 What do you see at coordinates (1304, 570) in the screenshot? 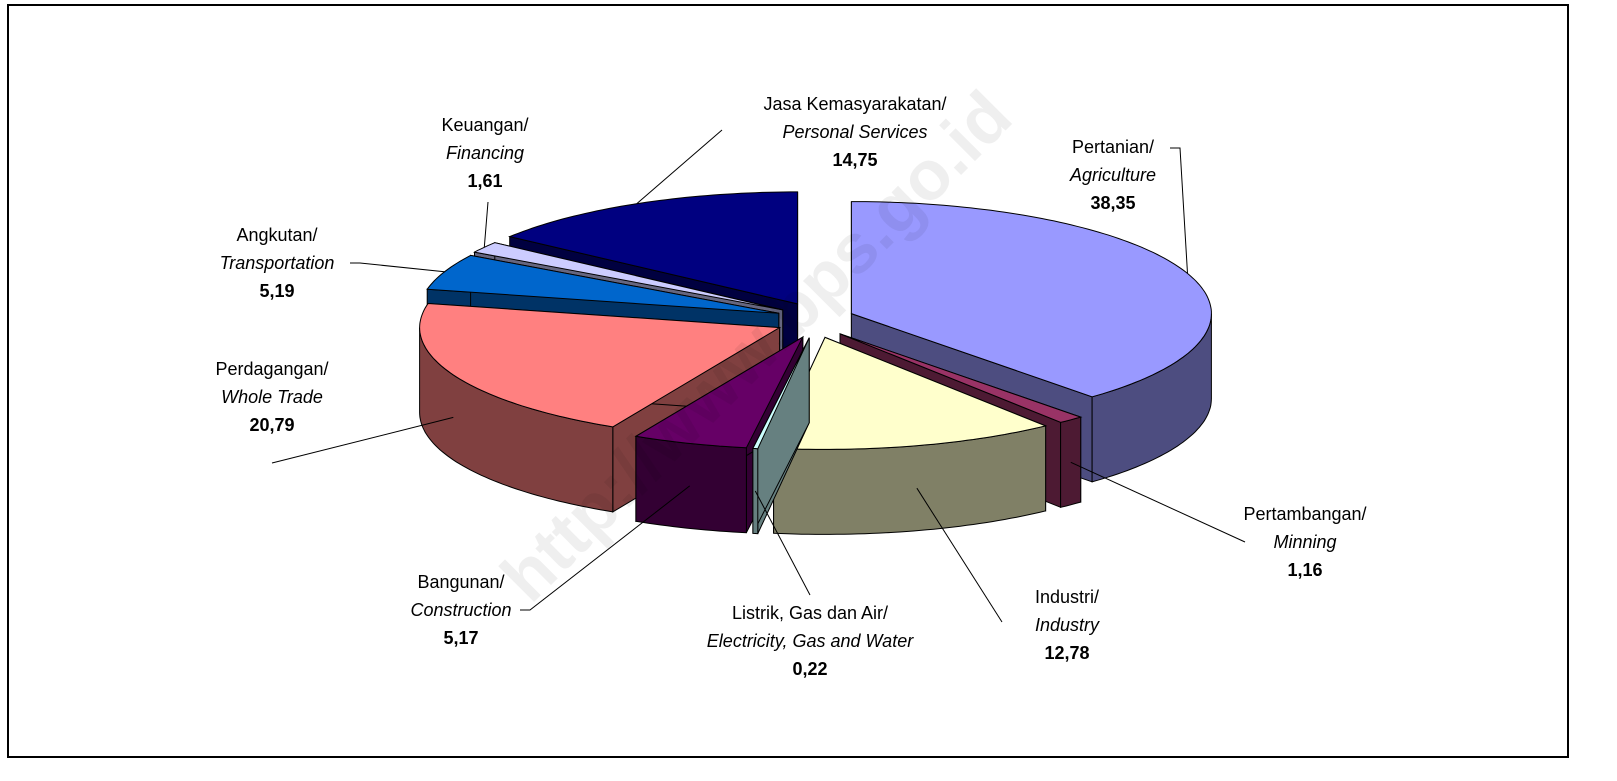
I see `value-label: 1,16` at bounding box center [1304, 570].